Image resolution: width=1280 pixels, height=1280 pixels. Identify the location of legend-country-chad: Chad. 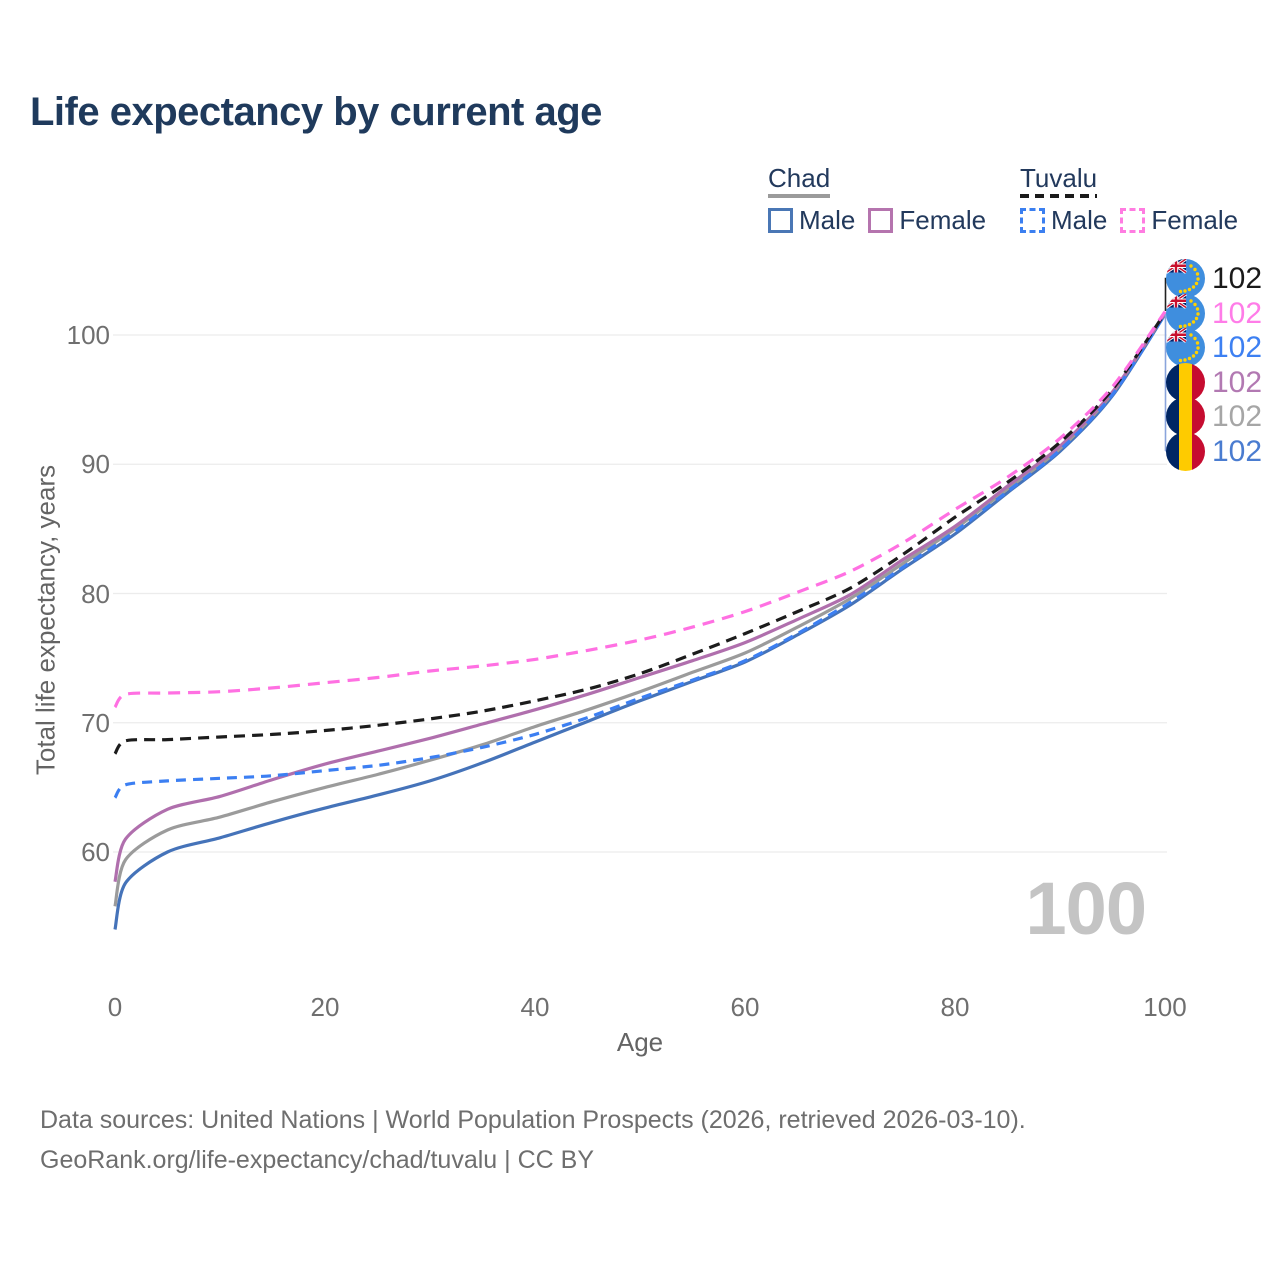
(799, 180).